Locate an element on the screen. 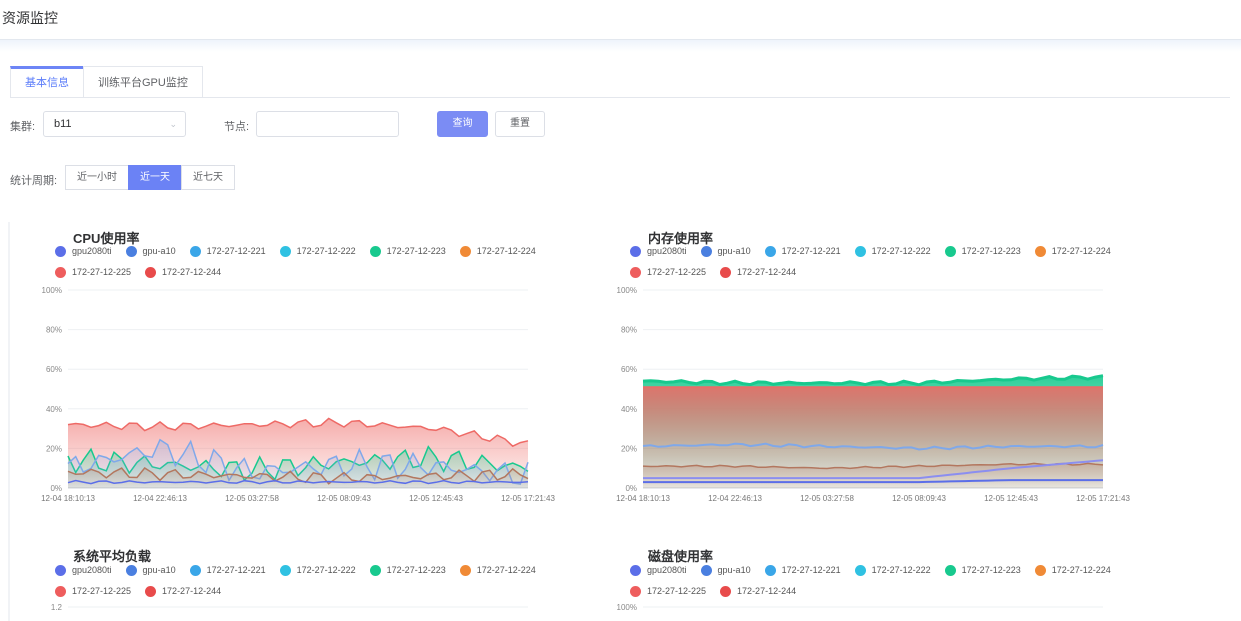 Image resolution: width=1241 pixels, height=621 pixels. range-option-1d: 近一天 is located at coordinates (155, 177).